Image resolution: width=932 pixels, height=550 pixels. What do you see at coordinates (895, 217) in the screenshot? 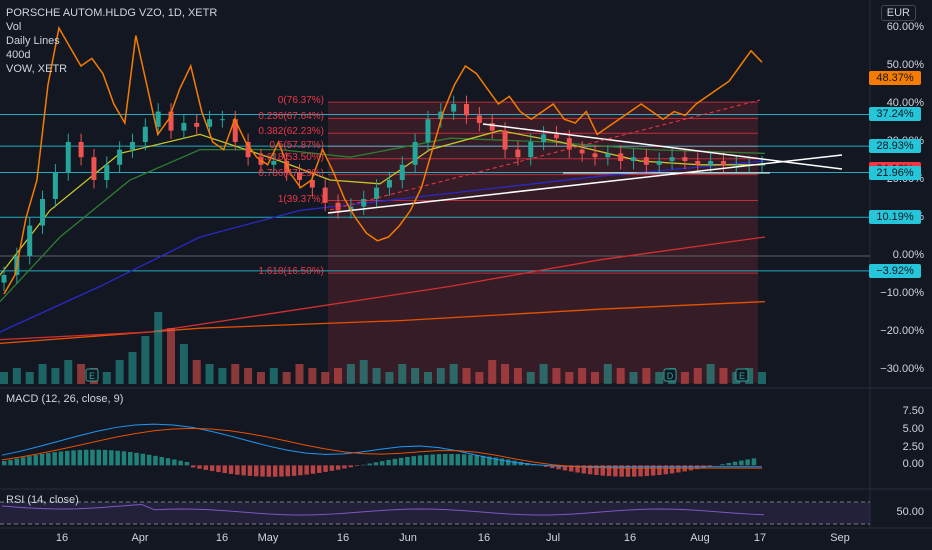
I see `price-tag-cyan: 10.19%` at bounding box center [895, 217].